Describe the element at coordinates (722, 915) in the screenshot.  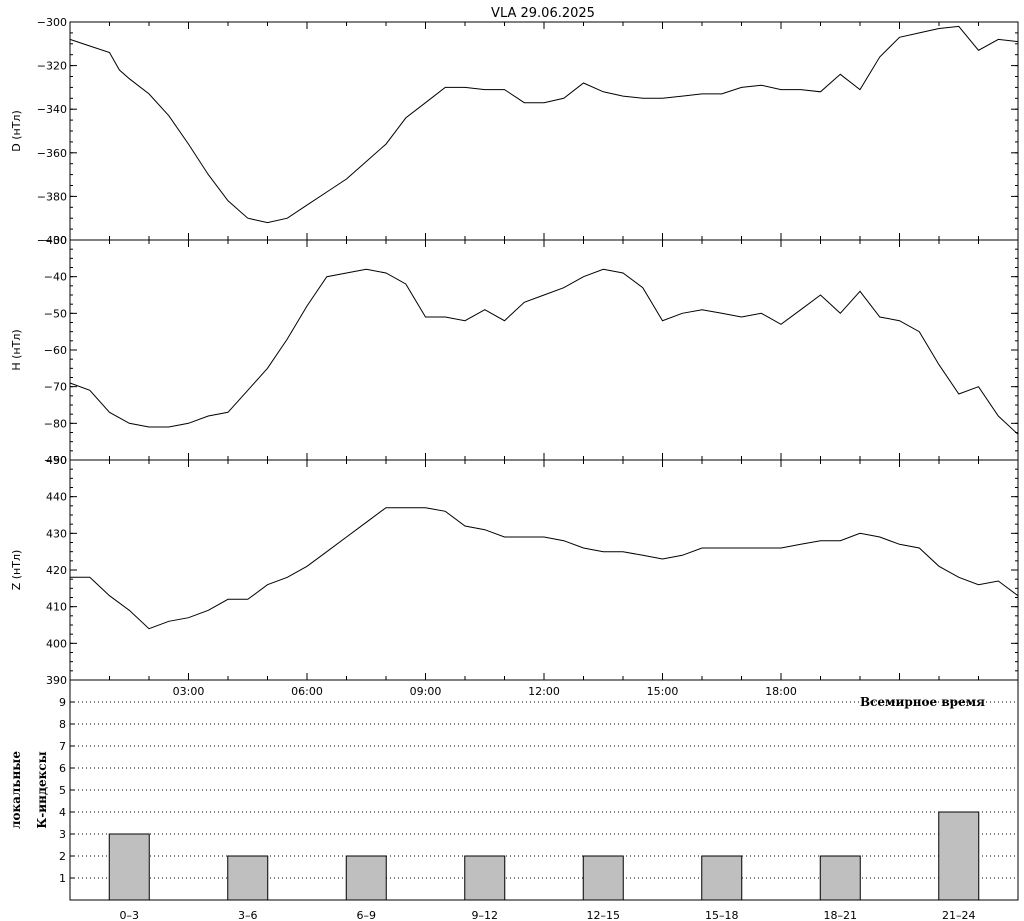
I see `x-tick-label: 15–18` at that location.